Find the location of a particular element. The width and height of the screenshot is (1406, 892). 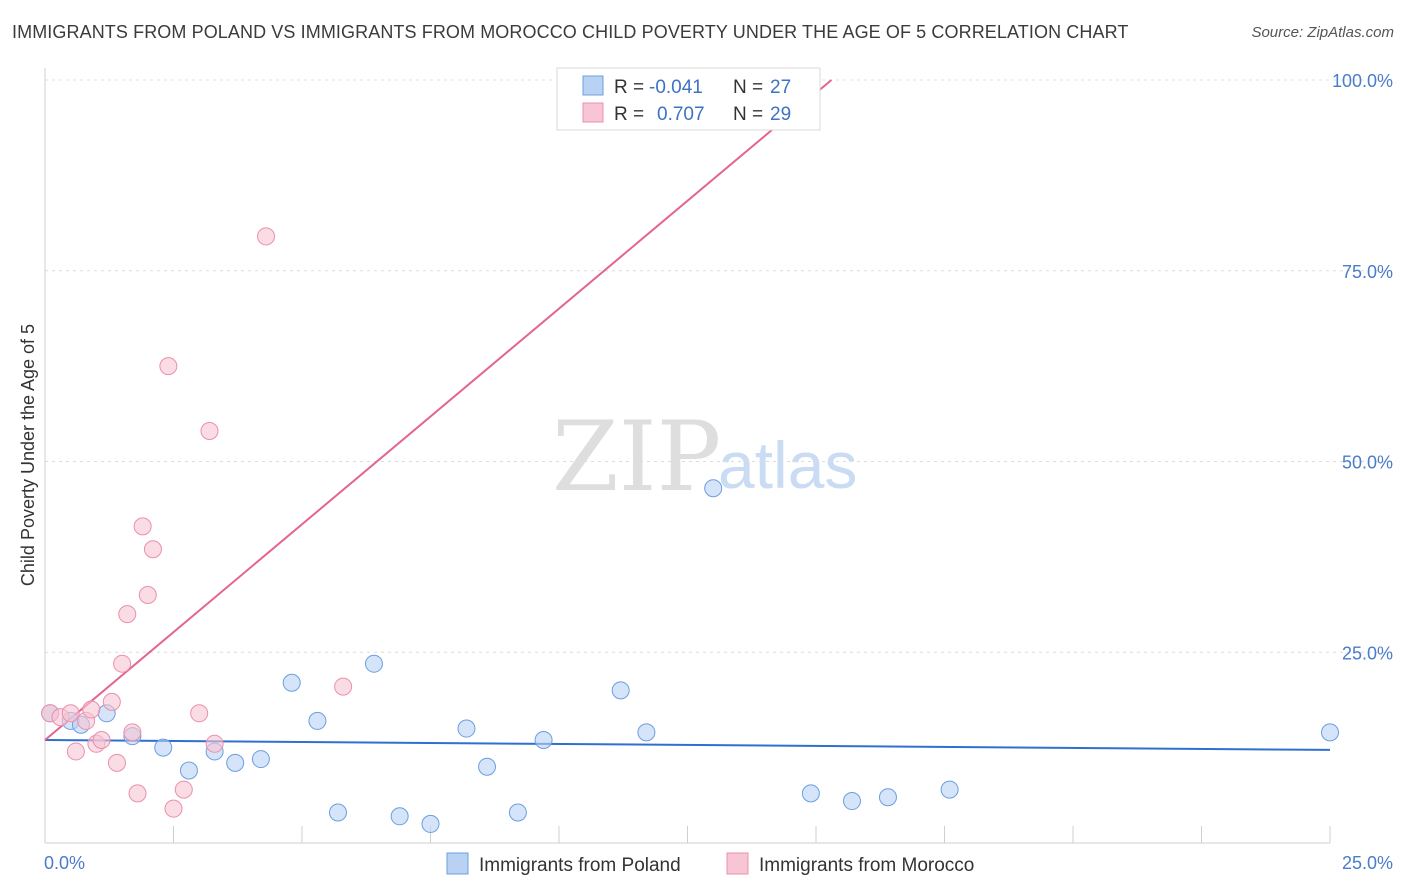

legend-morocco-swatch is located at coordinates (593, 112).